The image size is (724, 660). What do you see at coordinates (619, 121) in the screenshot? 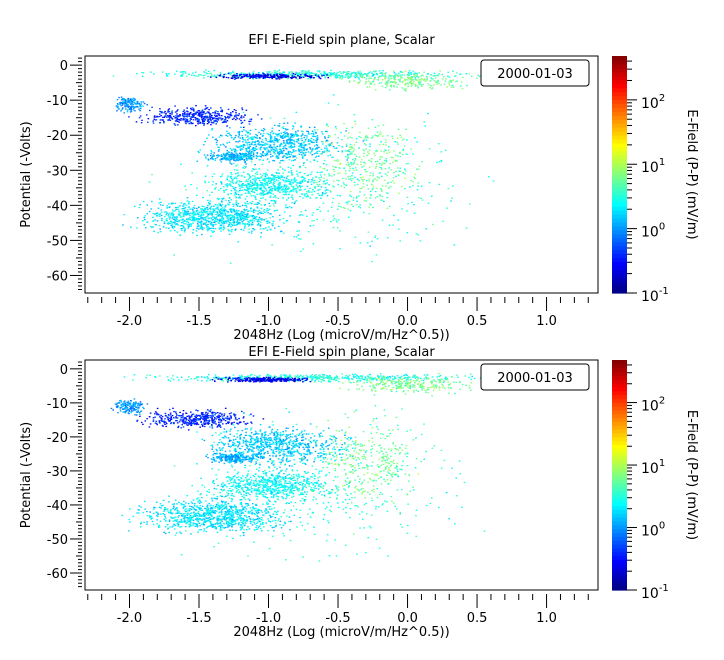
I see `colorbar-segment` at bounding box center [619, 121].